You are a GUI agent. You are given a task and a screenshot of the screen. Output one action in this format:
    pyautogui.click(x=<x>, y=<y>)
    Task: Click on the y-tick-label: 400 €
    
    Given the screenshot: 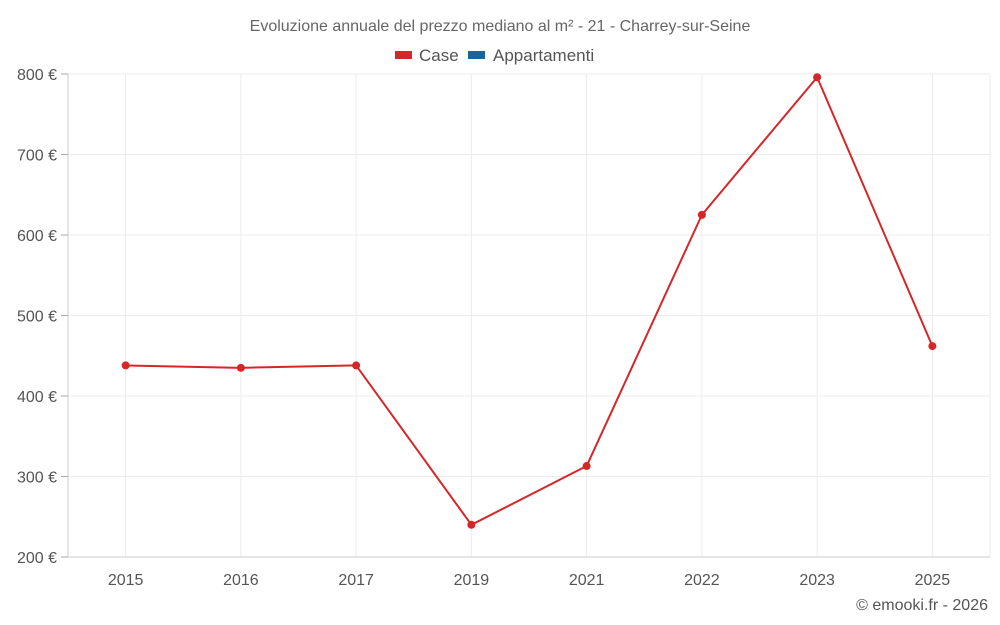 What is the action you would take?
    pyautogui.click(x=37, y=397)
    